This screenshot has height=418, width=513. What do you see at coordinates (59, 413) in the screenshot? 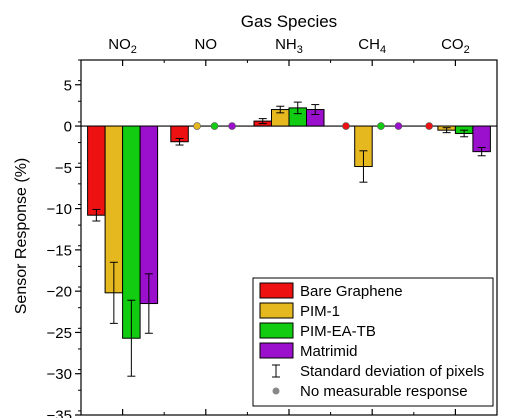
I see `y-tick-label: −35` at bounding box center [59, 413].